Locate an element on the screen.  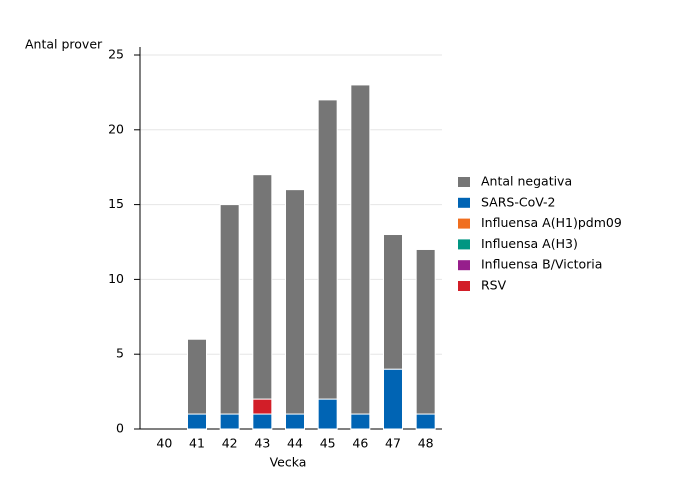
legend-label: Influensa A(H1)pdm09 is located at coordinates (551, 222).